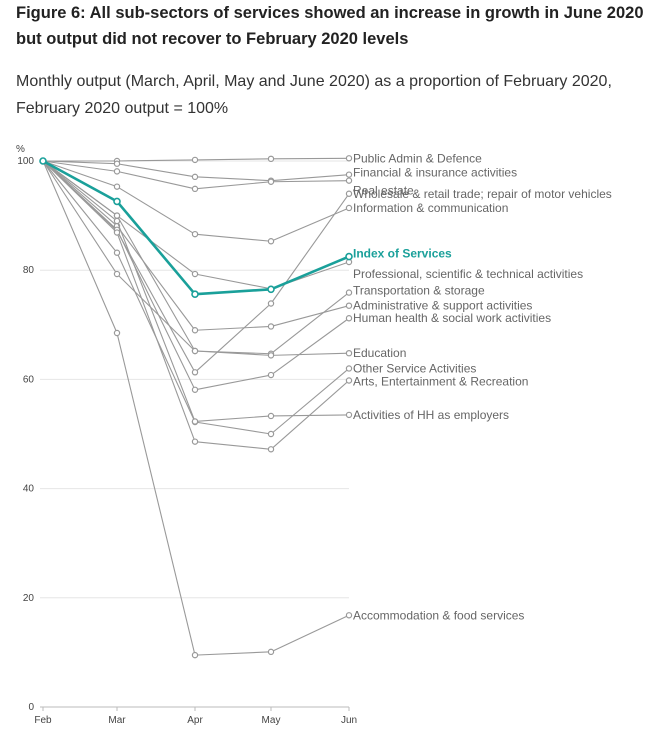 The image size is (654, 737). Describe the element at coordinates (431, 415) in the screenshot. I see `series-label: Activities of HH as employers` at that location.